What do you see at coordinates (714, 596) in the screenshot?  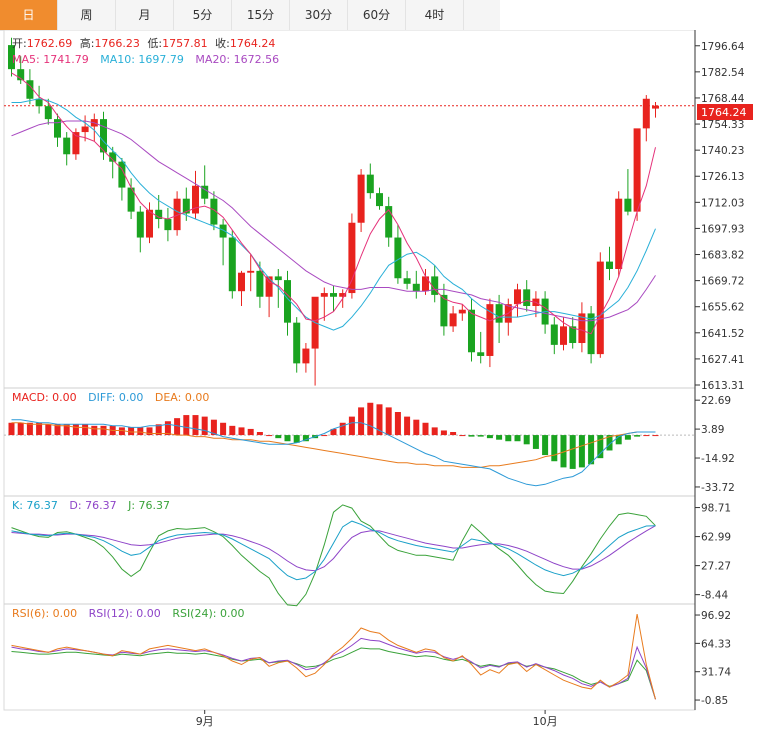 I see `kdj-axis-tick-label: -8.44` at bounding box center [714, 596].